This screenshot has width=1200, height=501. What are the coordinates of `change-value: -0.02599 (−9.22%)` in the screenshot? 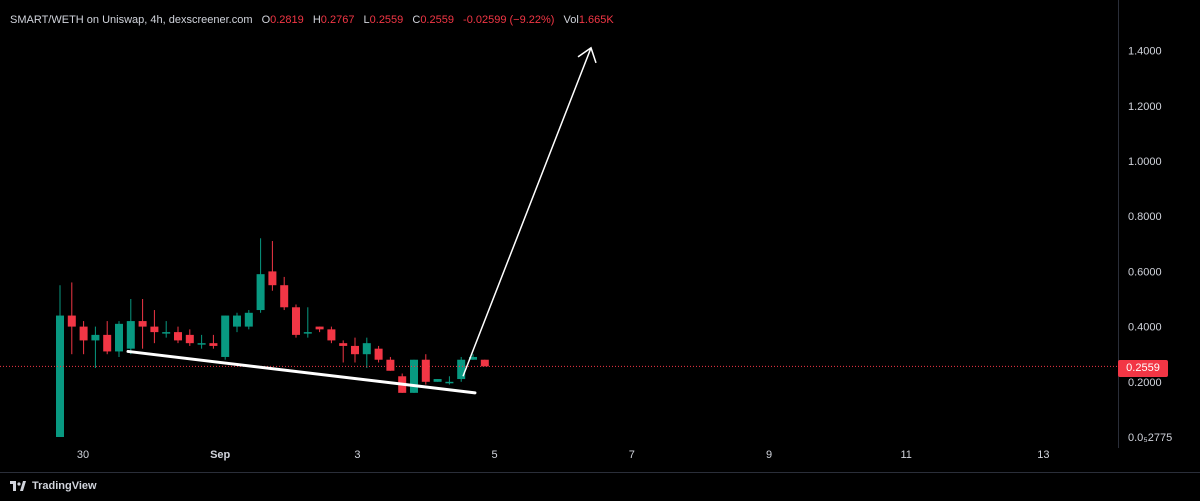 It's located at (509, 20).